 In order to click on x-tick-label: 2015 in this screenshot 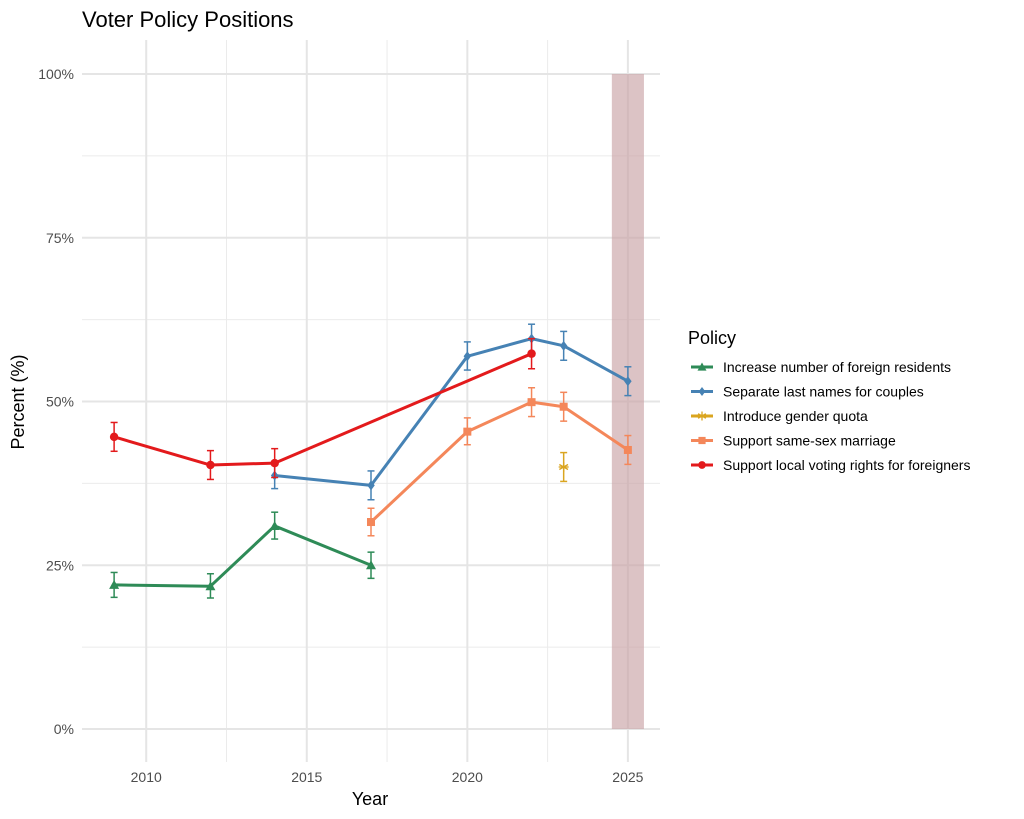, I will do `click(306, 777)`.